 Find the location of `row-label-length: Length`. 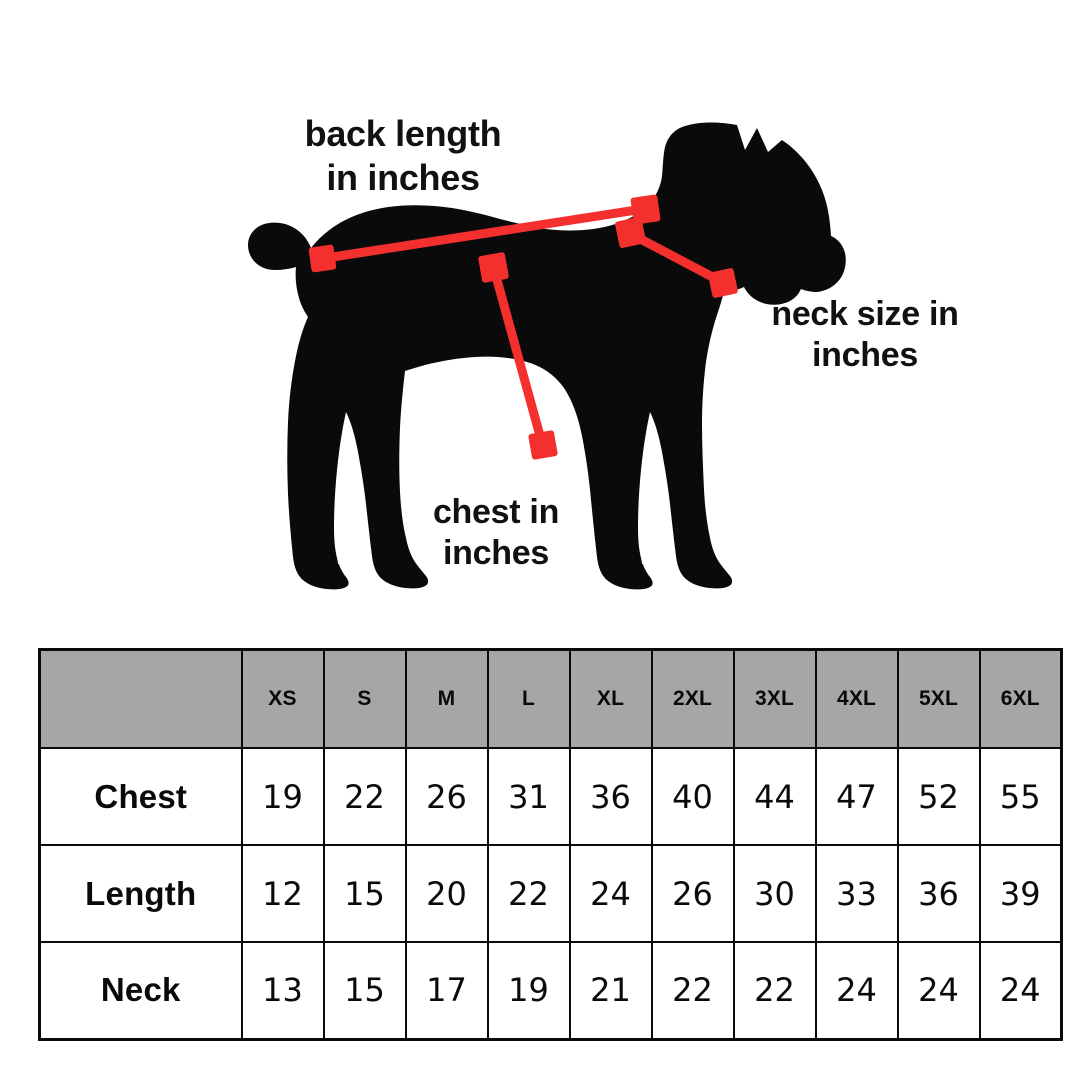

row-label-length: Length is located at coordinates (140, 893).